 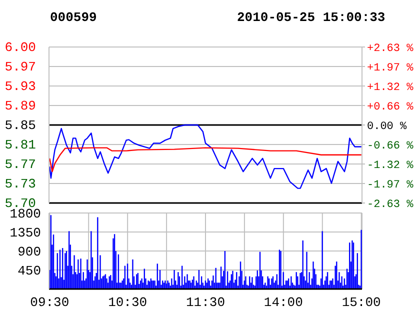 What do you see at coordinates (390, 68) in the screenshot?
I see `y2-tick-label: +1.97 %` at bounding box center [390, 68].